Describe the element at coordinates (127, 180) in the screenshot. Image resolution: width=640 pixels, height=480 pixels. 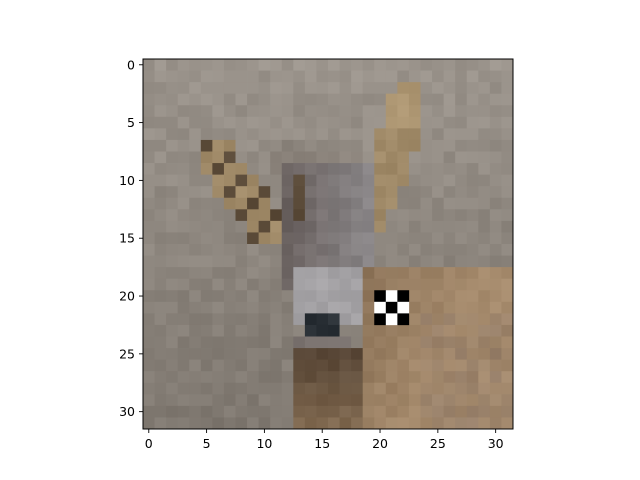
I see `y-tick-label: 10` at that location.